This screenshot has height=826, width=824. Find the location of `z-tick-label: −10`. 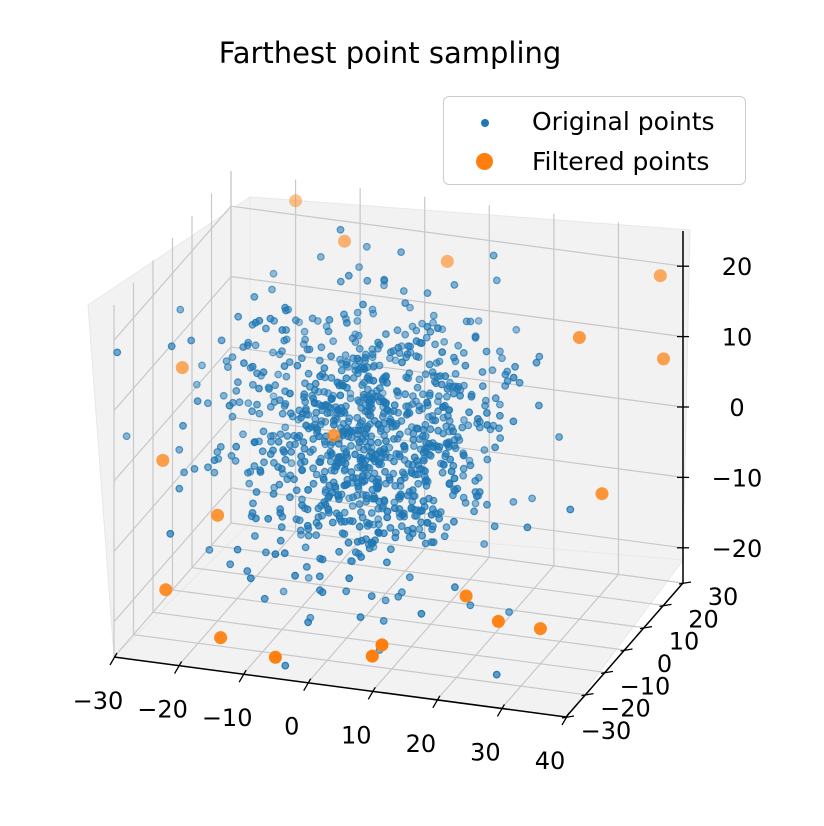

z-tick-label: −10 is located at coordinates (737, 478).